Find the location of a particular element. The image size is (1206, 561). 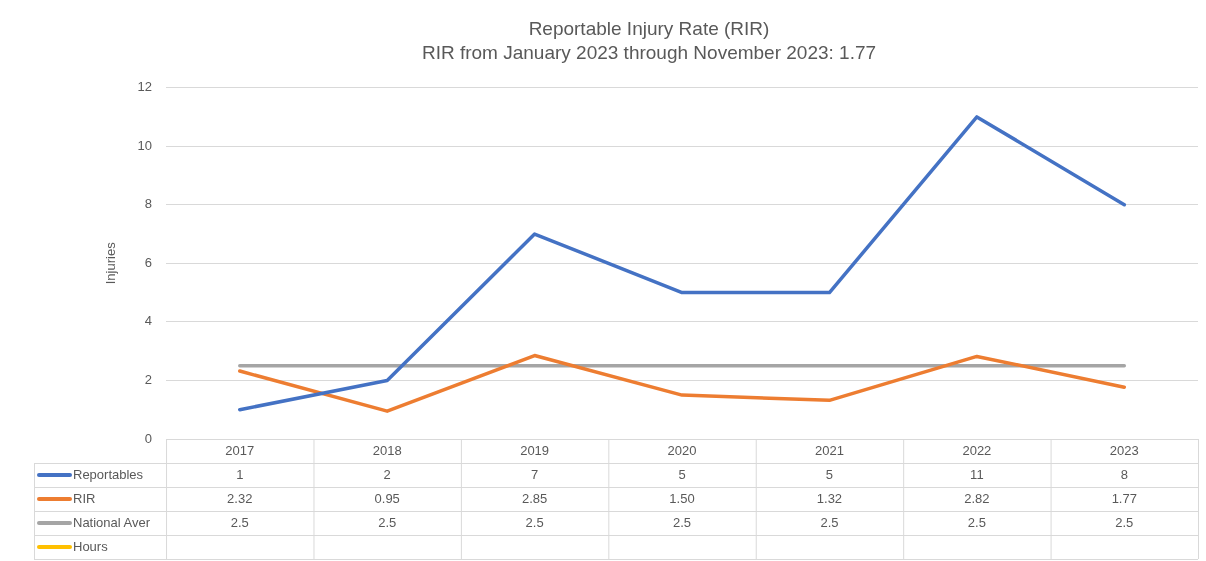

chart-subtitle: RIR from January 2023 through November 2023: 1.77 is located at coordinates (649, 53).